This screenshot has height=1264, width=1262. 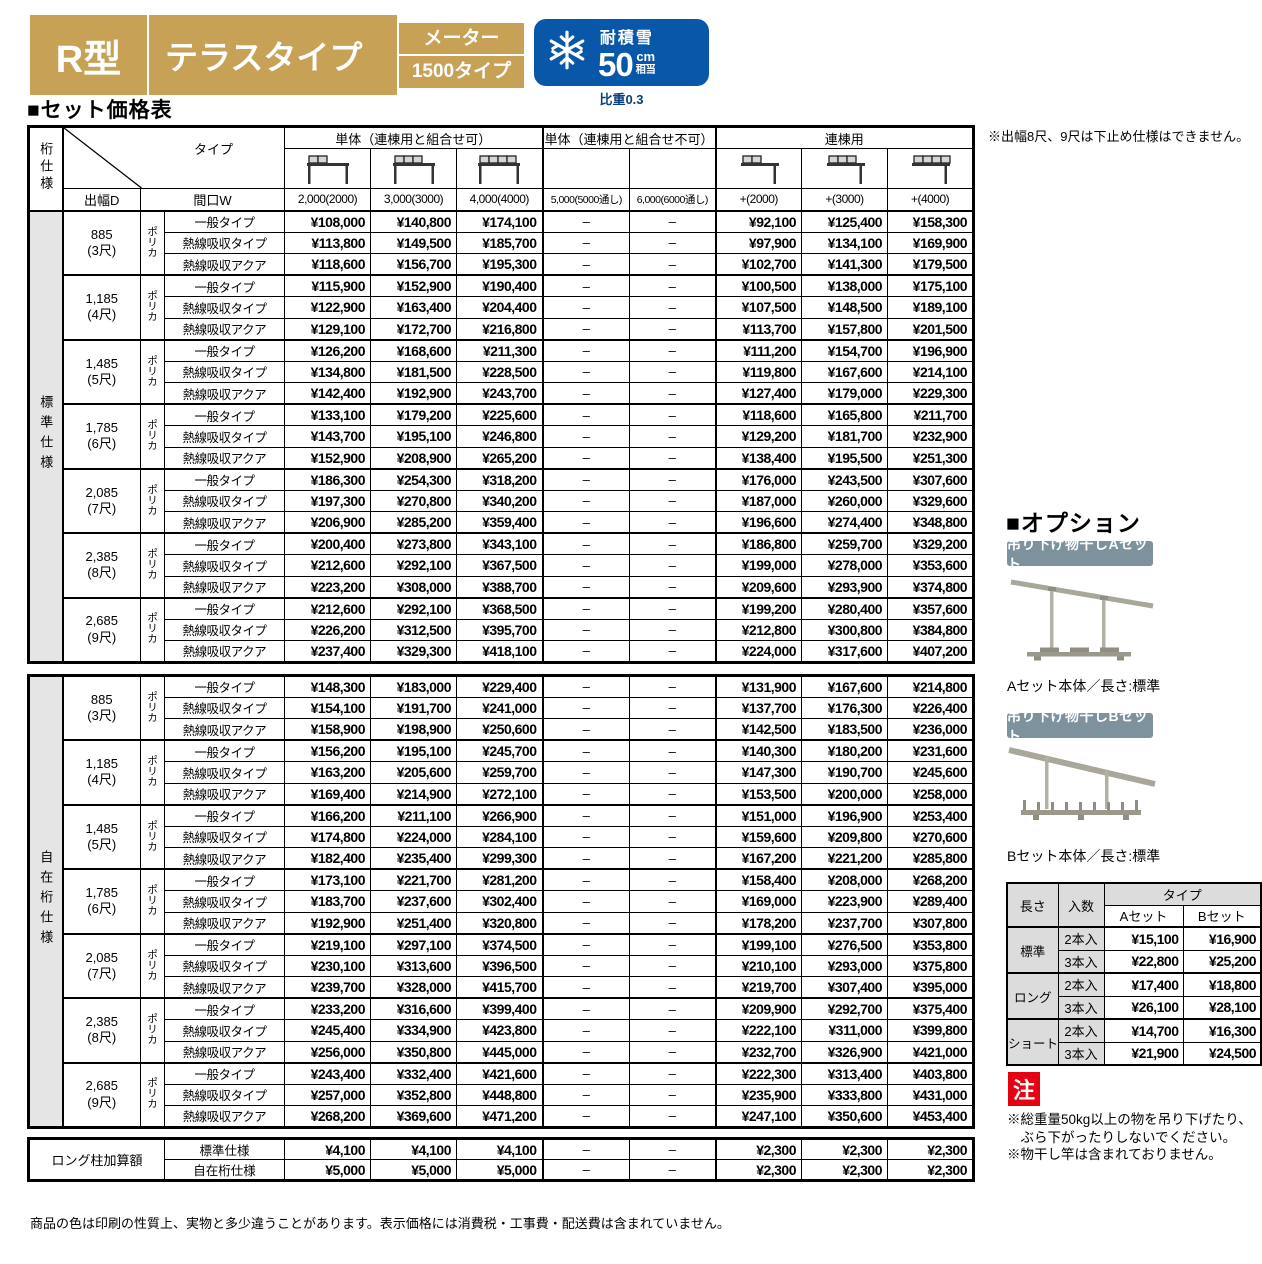 What do you see at coordinates (758, 221) in the screenshot?
I see `price-cell: ¥92,100` at bounding box center [758, 221].